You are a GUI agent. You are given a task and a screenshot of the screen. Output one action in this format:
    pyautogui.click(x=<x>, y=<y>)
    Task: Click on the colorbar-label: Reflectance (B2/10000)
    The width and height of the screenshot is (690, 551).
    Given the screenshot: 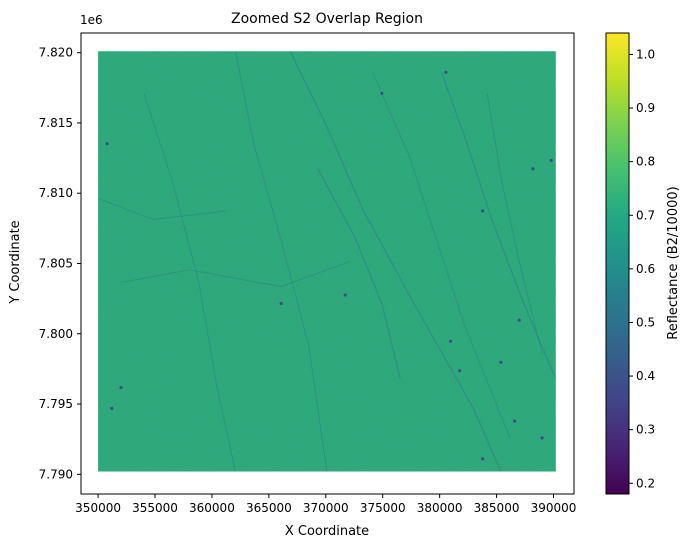 What is the action you would take?
    pyautogui.click(x=673, y=262)
    